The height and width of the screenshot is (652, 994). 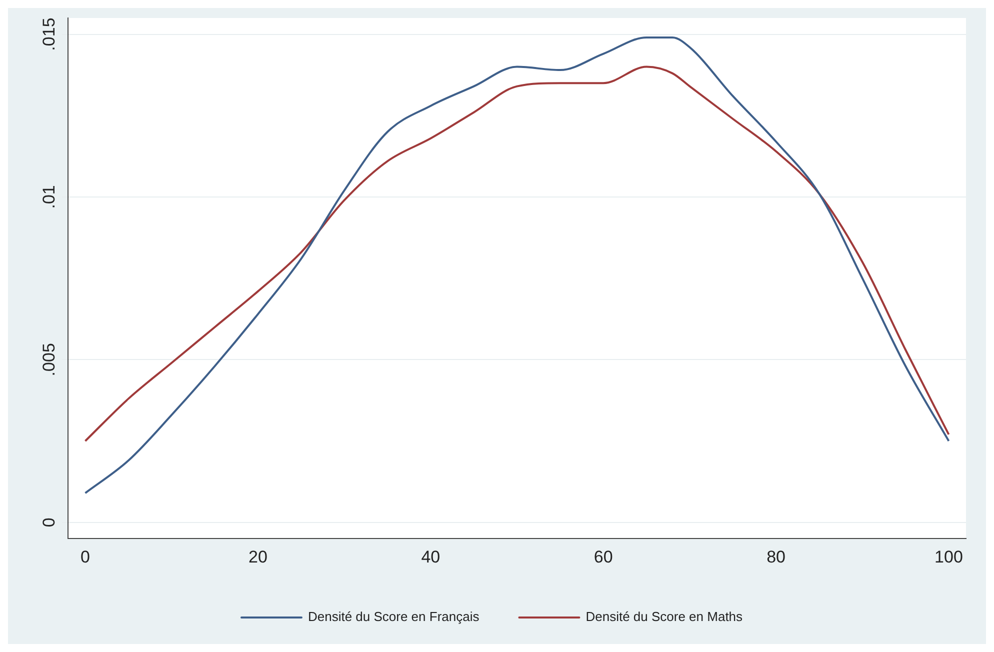 What do you see at coordinates (948, 556) in the screenshot?
I see `x-tick-label: 100` at bounding box center [948, 556].